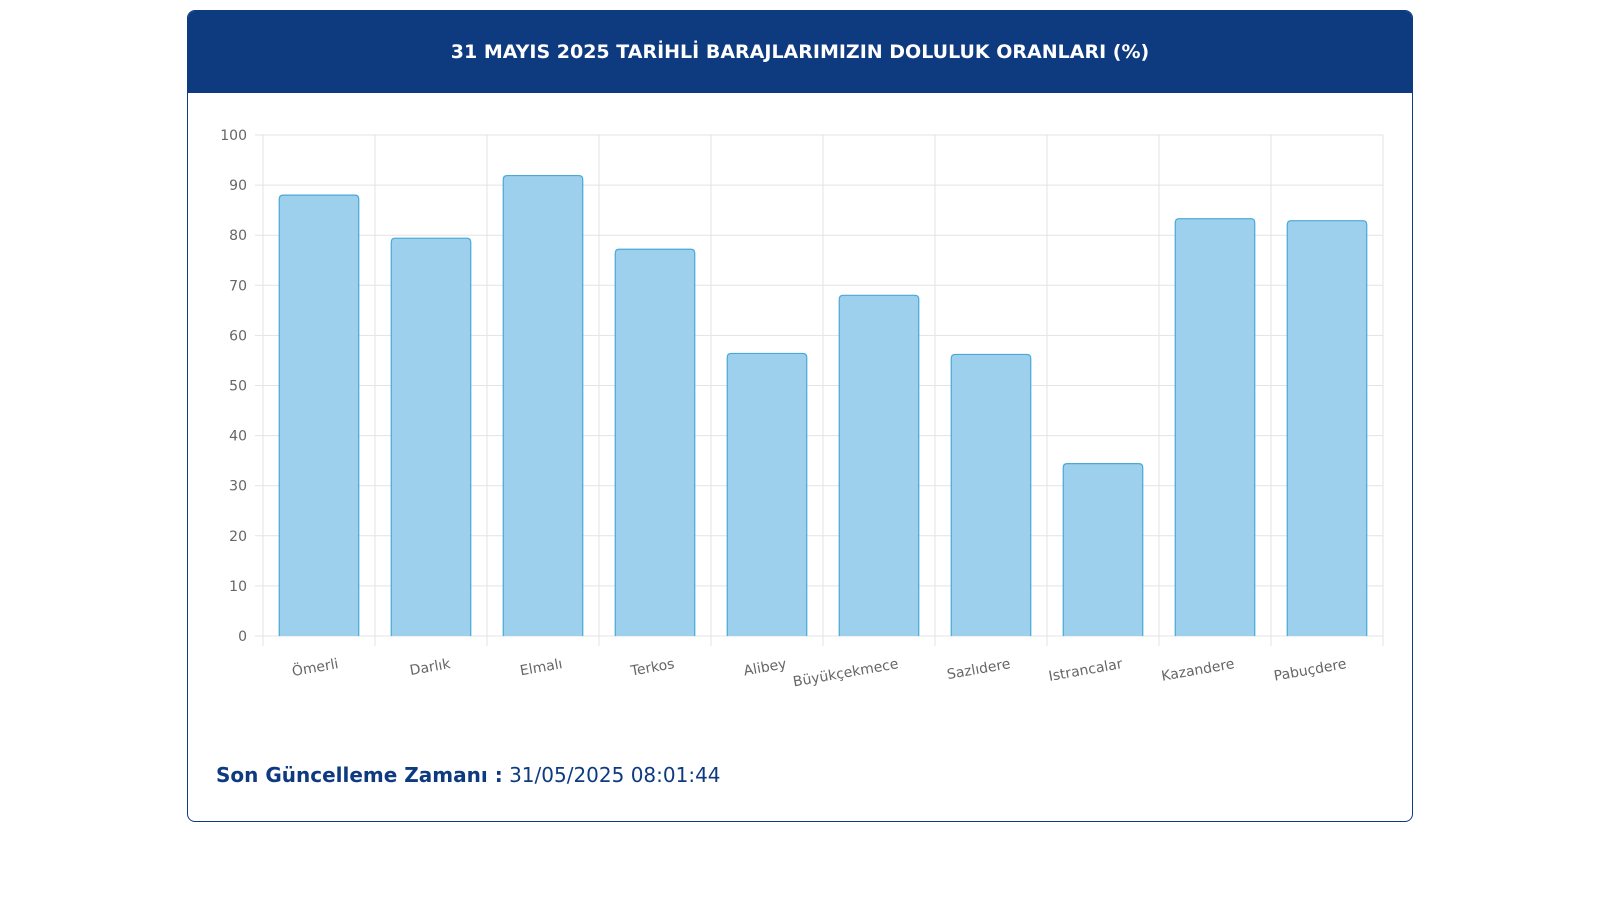 Image resolution: width=1600 pixels, height=900 pixels. I want to click on x-tick-label: Pabuçdere, so click(1310, 670).